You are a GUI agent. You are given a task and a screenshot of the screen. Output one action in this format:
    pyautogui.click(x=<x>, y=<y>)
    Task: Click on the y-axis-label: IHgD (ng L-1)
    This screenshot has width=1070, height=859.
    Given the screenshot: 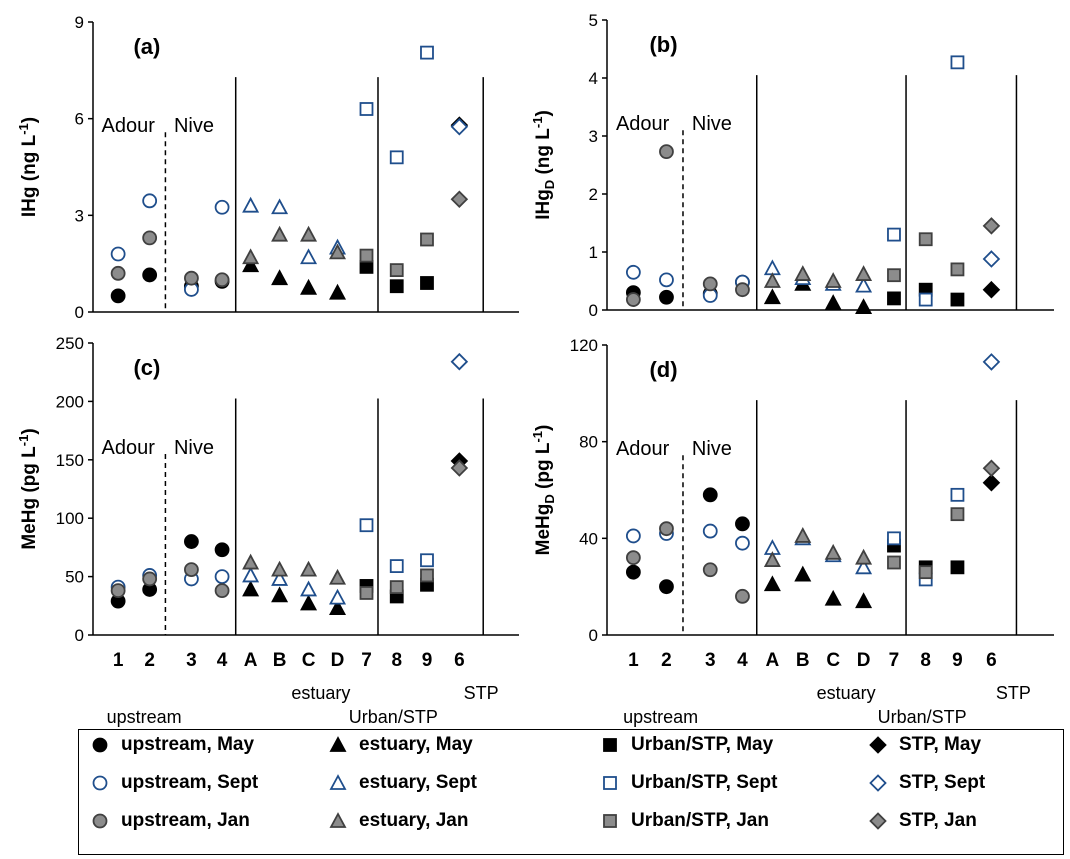 What is the action you would take?
    pyautogui.click(x=543, y=165)
    